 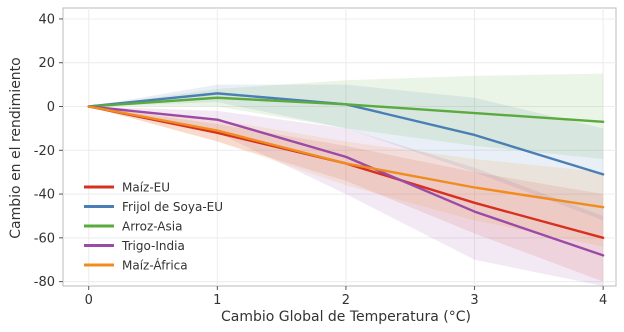 What do you see at coordinates (89, 300) in the screenshot?
I see `x-tick-label: 0` at bounding box center [89, 300].